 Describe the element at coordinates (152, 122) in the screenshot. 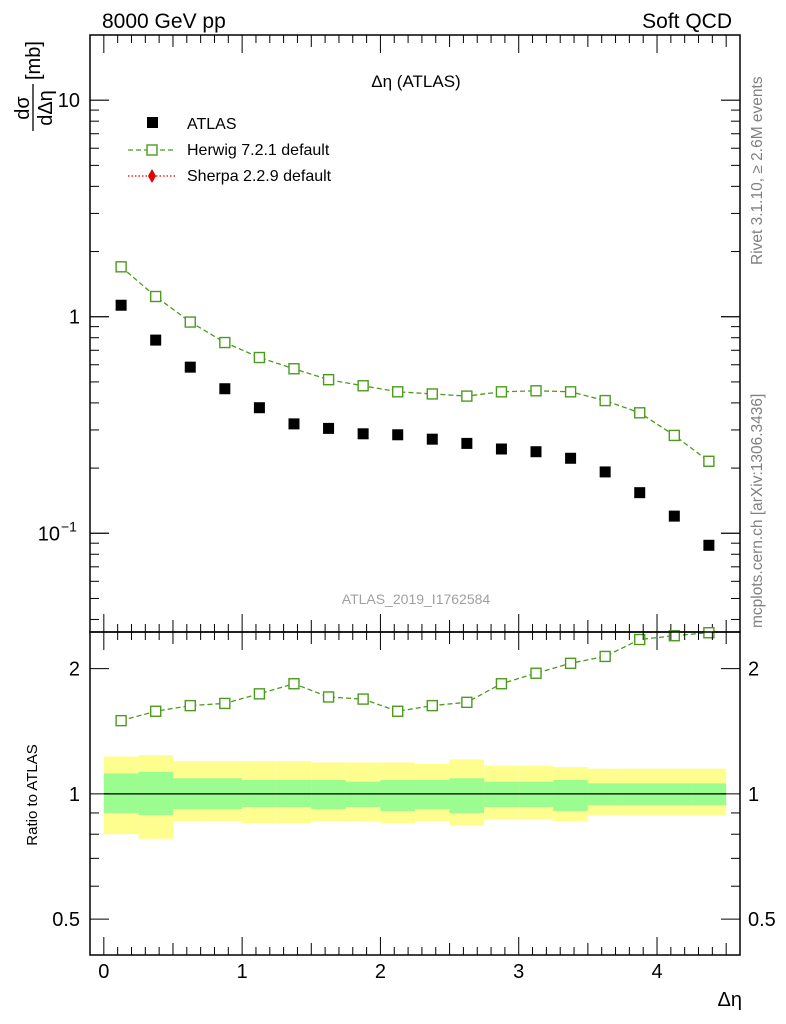

I see `legend-marker-atlas` at that location.